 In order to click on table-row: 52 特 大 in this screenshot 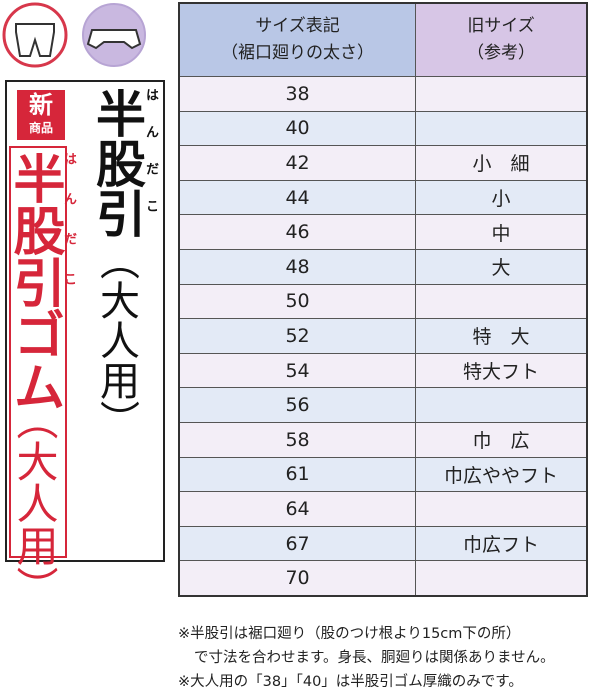, I will do `click(383, 336)`.